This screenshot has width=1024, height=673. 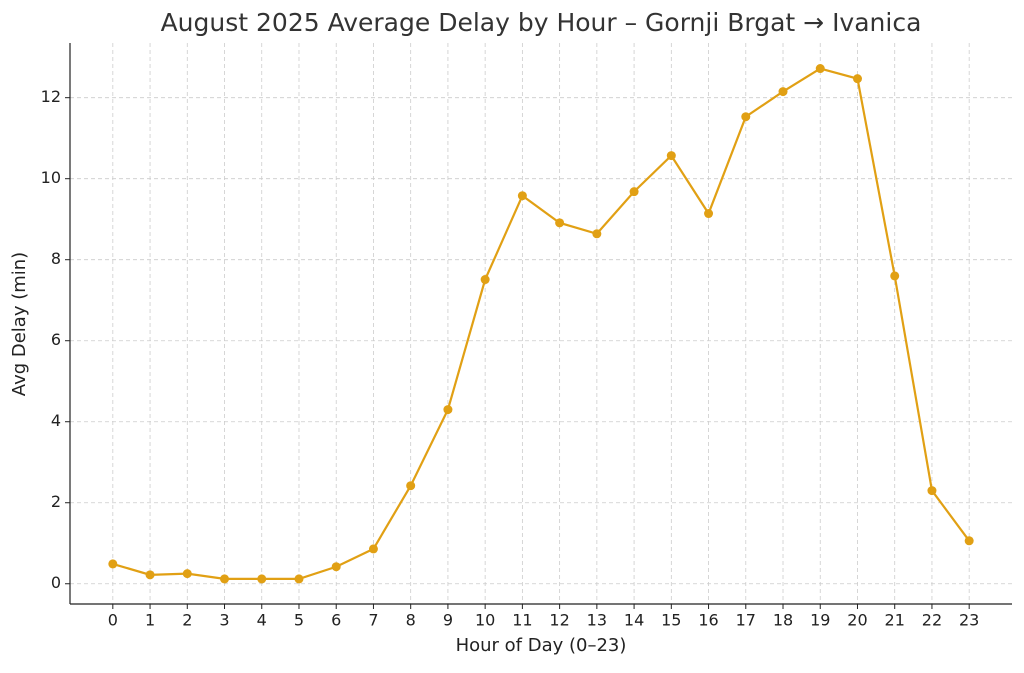 I want to click on x-tick-label: 11, so click(x=522, y=620).